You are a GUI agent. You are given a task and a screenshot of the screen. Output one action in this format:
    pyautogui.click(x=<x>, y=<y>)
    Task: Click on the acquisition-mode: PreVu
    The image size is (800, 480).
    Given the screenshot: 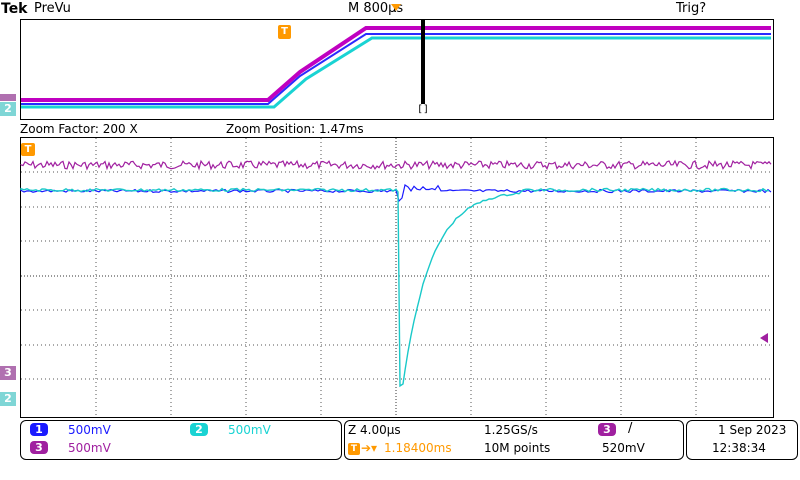 What is the action you would take?
    pyautogui.click(x=52, y=8)
    